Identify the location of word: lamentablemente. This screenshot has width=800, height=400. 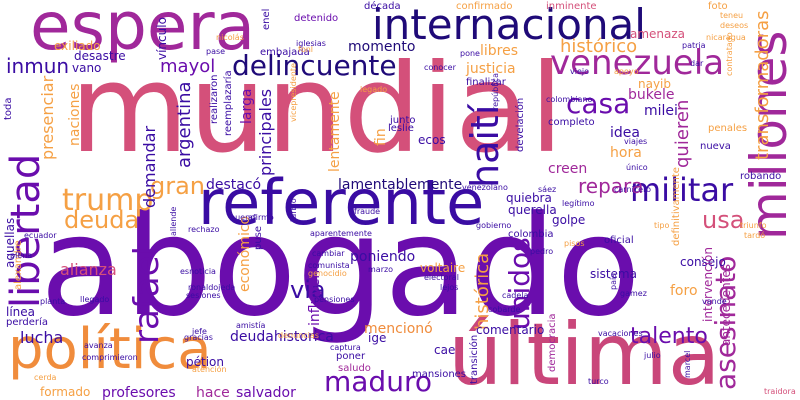
(400, 185).